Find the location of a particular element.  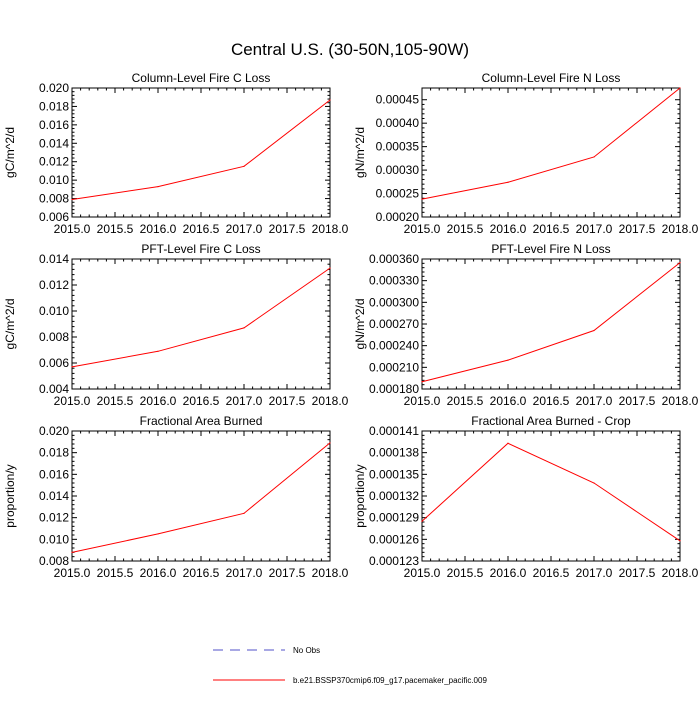

panel-title: Fractional Area Burned - Crop is located at coordinates (551, 421).